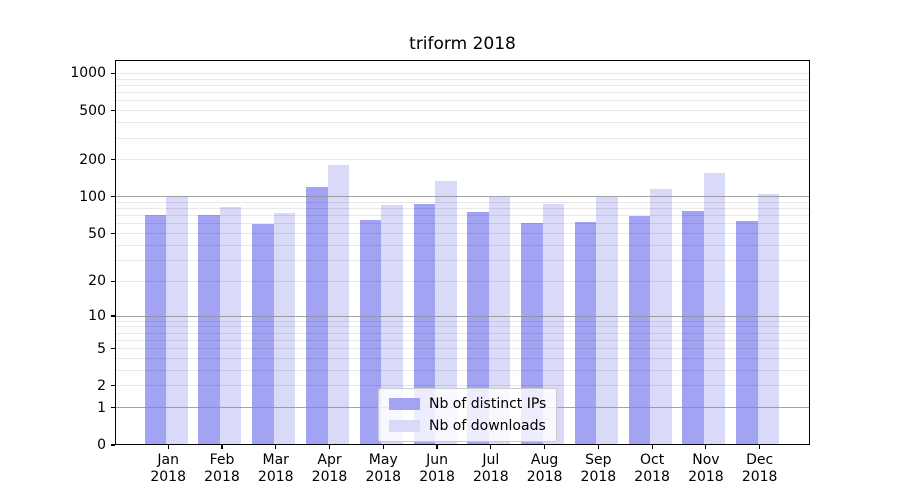  Describe the element at coordinates (491, 460) in the screenshot. I see `x-tick-label-line: Jul` at that location.